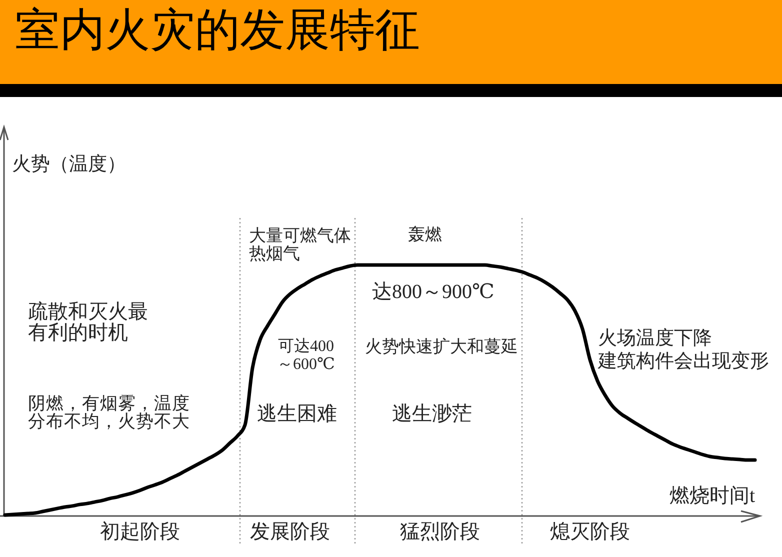 Image resolution: width=782 pixels, height=557 pixels. I want to click on x-tick-label: 熄灭阶段, so click(590, 532).